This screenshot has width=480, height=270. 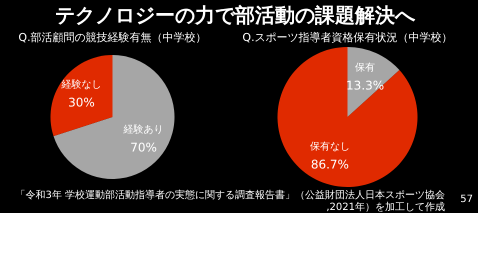 What do you see at coordinates (143, 147) in the screenshot?
I see `data-label: 70%` at bounding box center [143, 147].